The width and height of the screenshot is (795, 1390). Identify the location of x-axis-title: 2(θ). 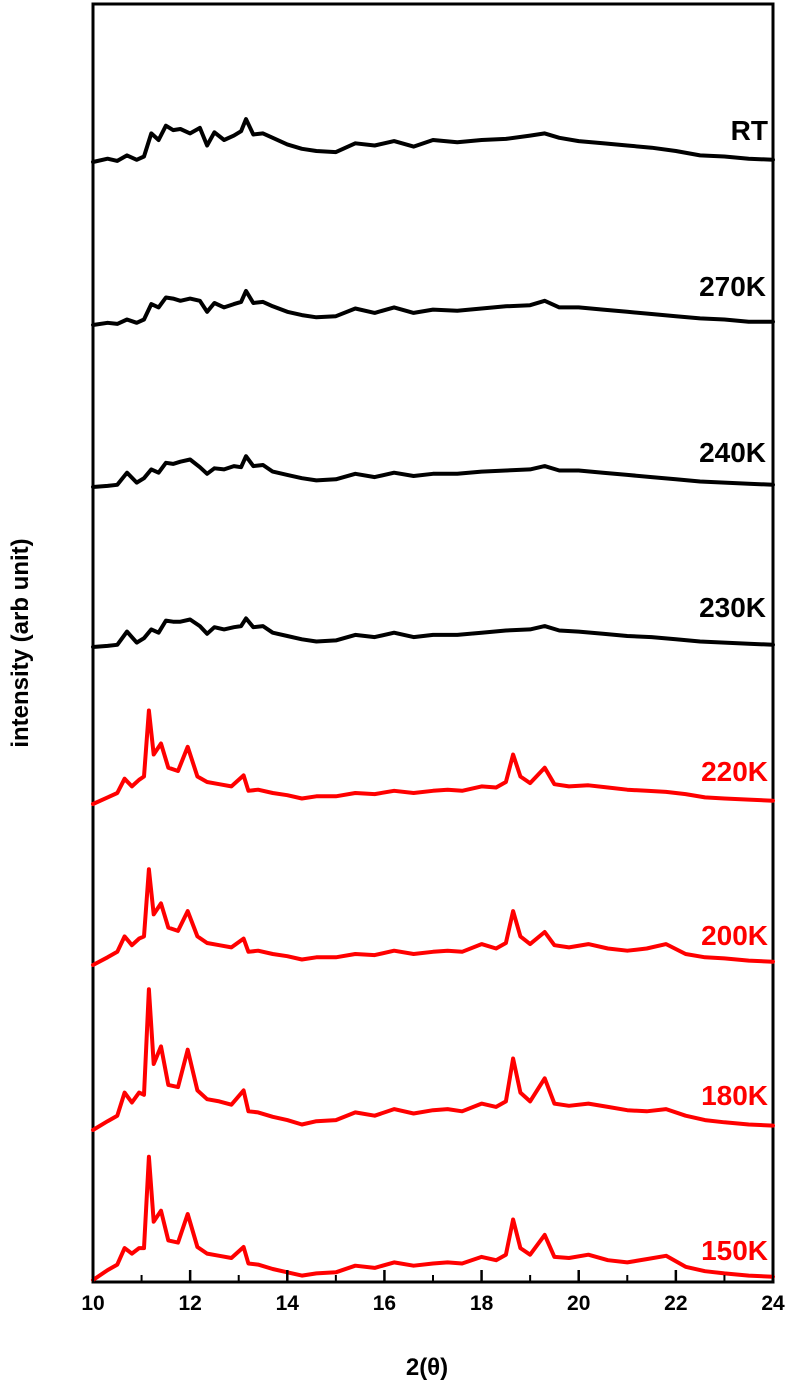
(427, 1367).